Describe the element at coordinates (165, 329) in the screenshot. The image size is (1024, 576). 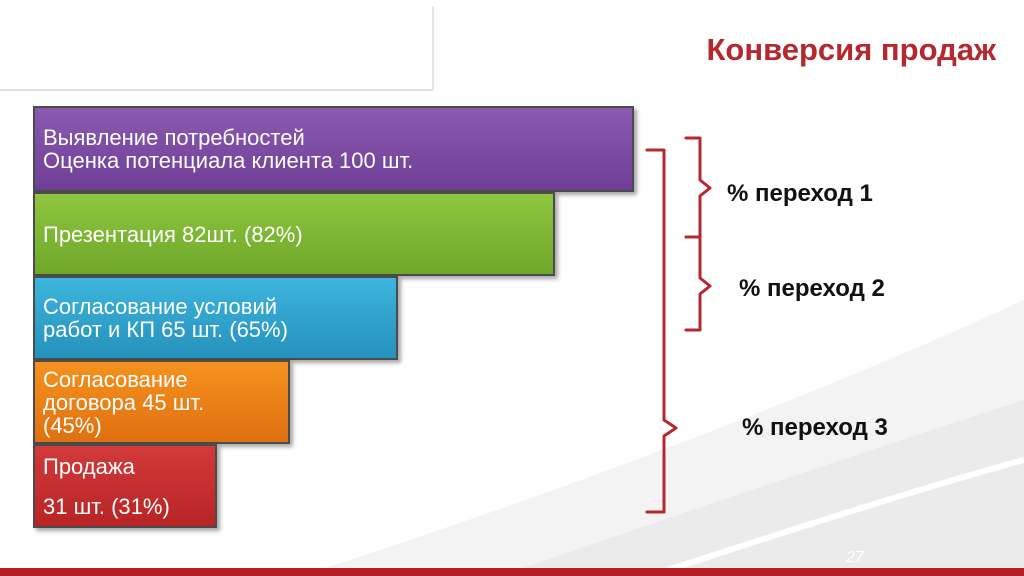
I see `funnel-bar-label: работ и КП 65 шт. (65%)` at that location.